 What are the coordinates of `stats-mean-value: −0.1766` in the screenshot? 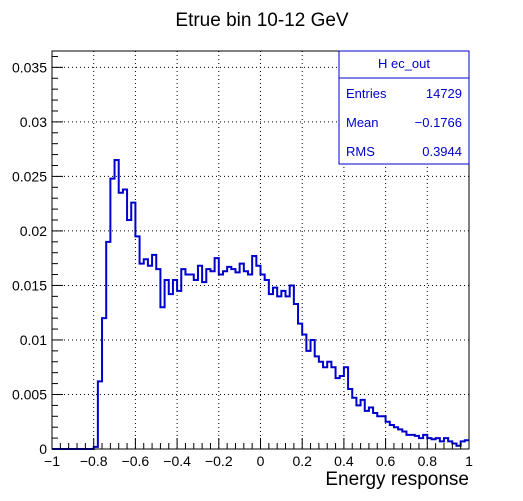 It's located at (438, 122).